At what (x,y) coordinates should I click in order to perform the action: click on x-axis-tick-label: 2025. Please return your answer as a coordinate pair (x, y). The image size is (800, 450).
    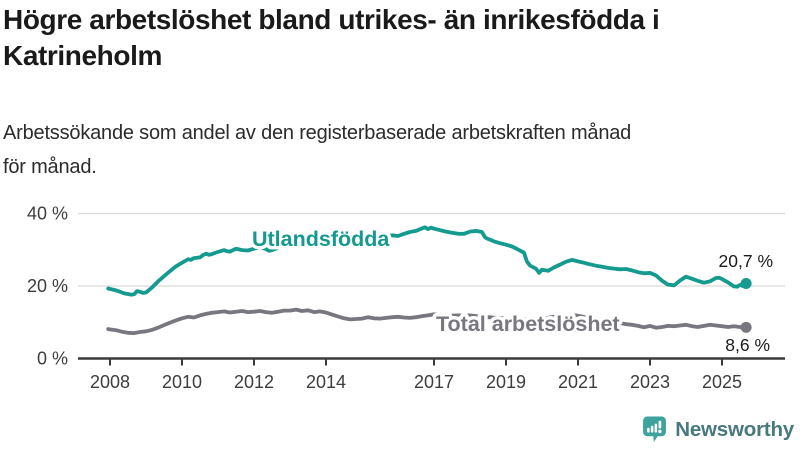
    Looking at the image, I should click on (722, 382).